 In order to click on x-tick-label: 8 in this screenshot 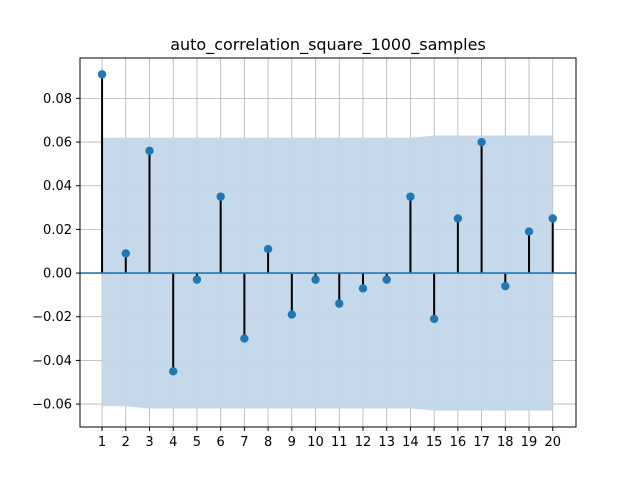, I will do `click(268, 442)`.